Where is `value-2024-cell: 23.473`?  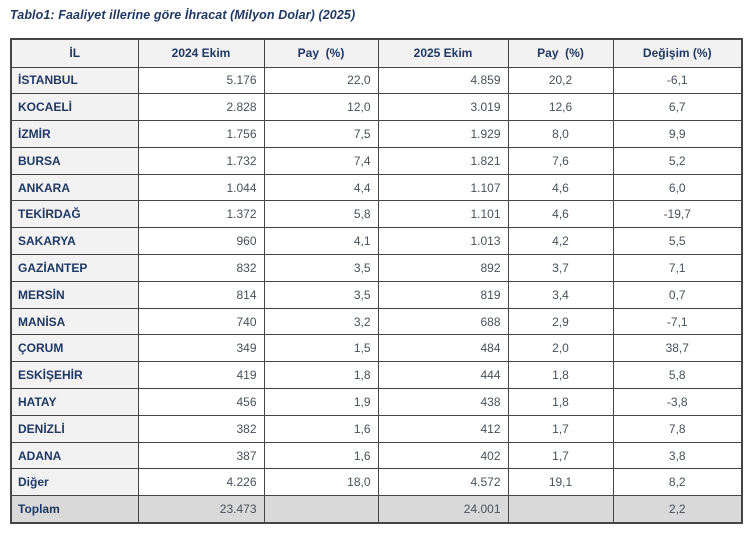
value-2024-cell: 23.473 is located at coordinates (201, 509).